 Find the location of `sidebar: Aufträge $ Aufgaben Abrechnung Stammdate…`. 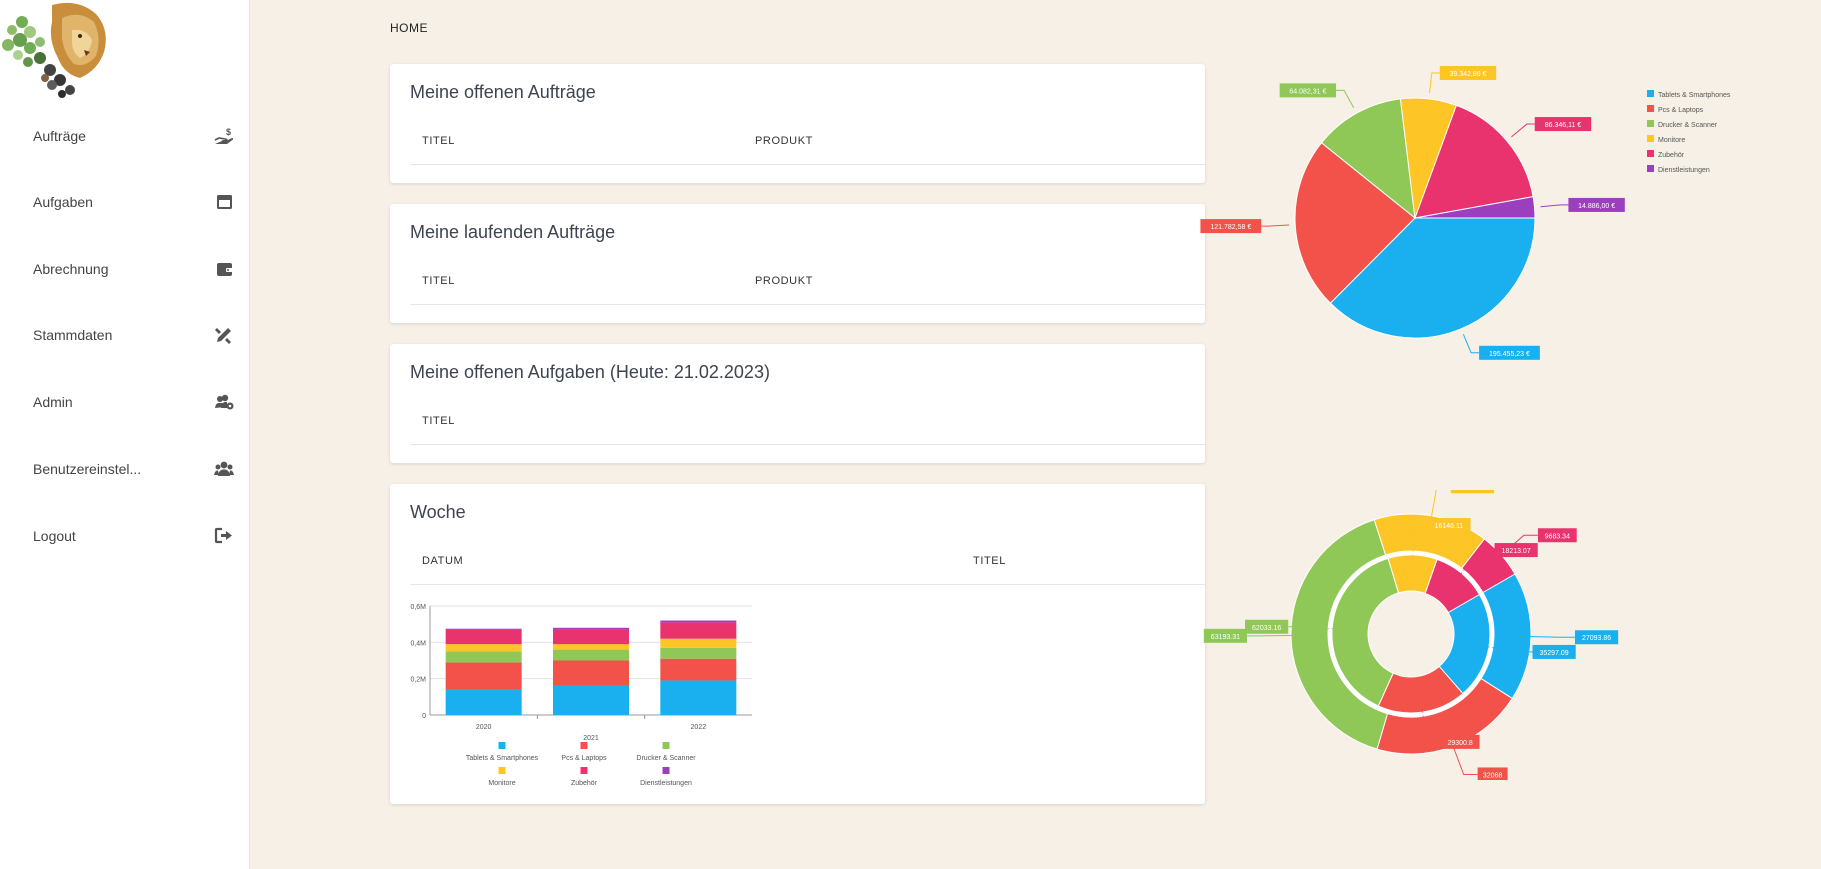

sidebar: Aufträge $ Aufgaben Abrechnung Stammdate… is located at coordinates (125, 434).